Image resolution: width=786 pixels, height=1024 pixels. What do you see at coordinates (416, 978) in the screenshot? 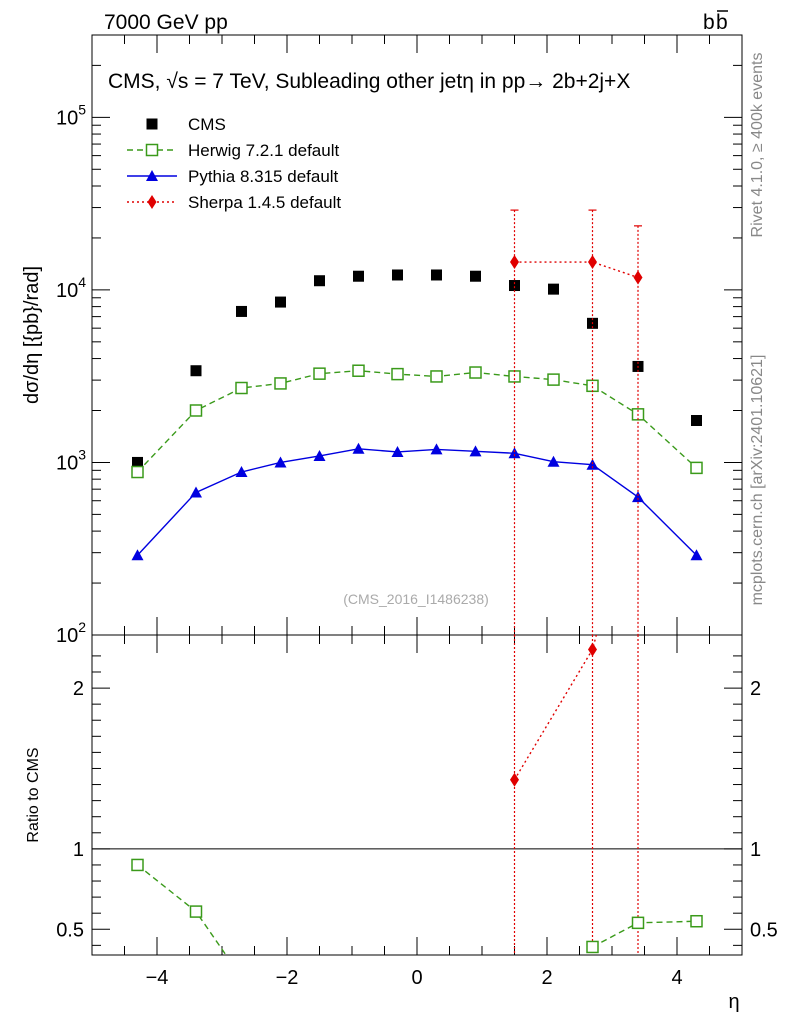
I see `x-tick-label: 0` at bounding box center [416, 978].